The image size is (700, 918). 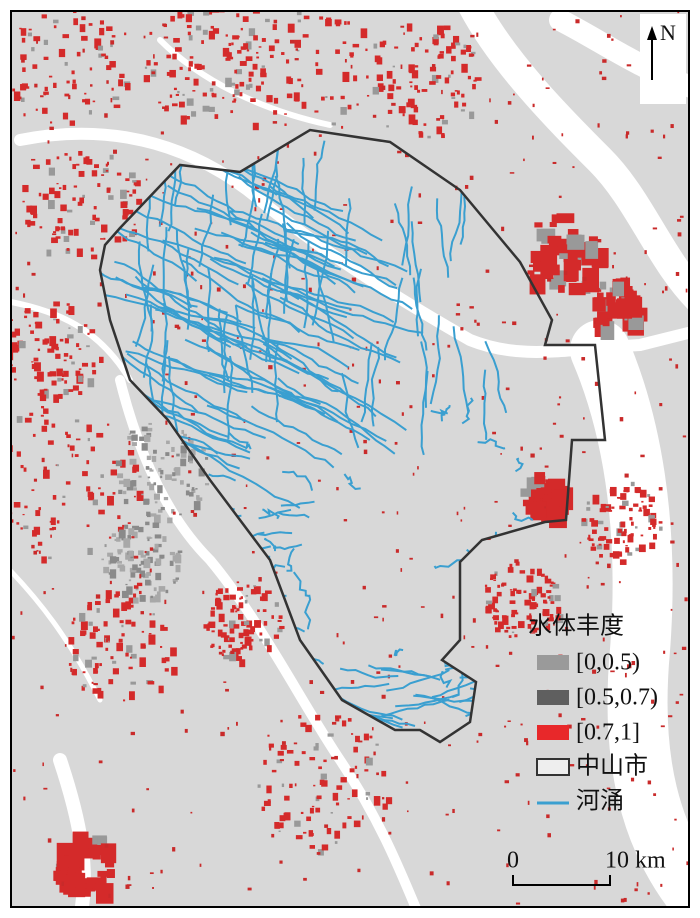 I want to click on scale-bar-line, so click(x=561, y=880).